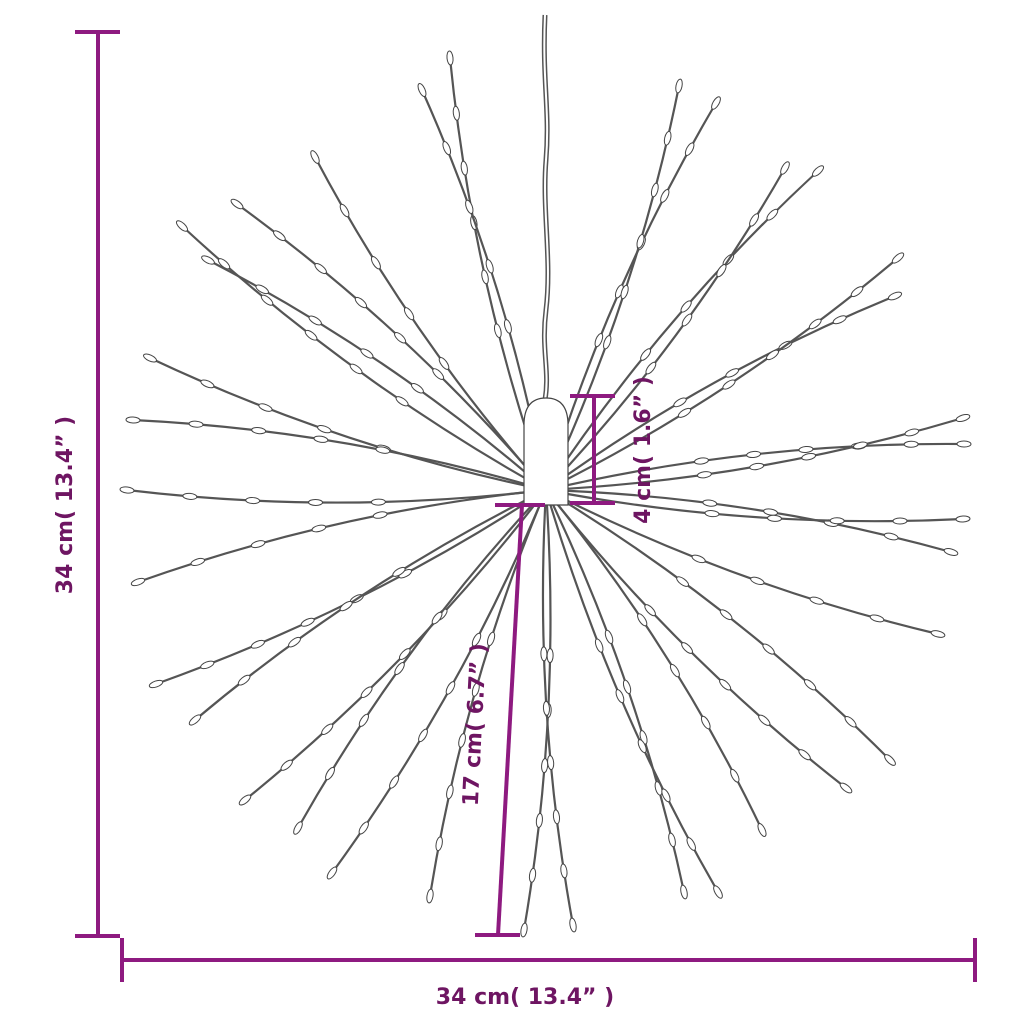 Image resolution: width=1024 pixels, height=1024 pixels. Describe the element at coordinates (65, 505) in the screenshot. I see `height-label: 34 cm( 13.4” )` at that location.